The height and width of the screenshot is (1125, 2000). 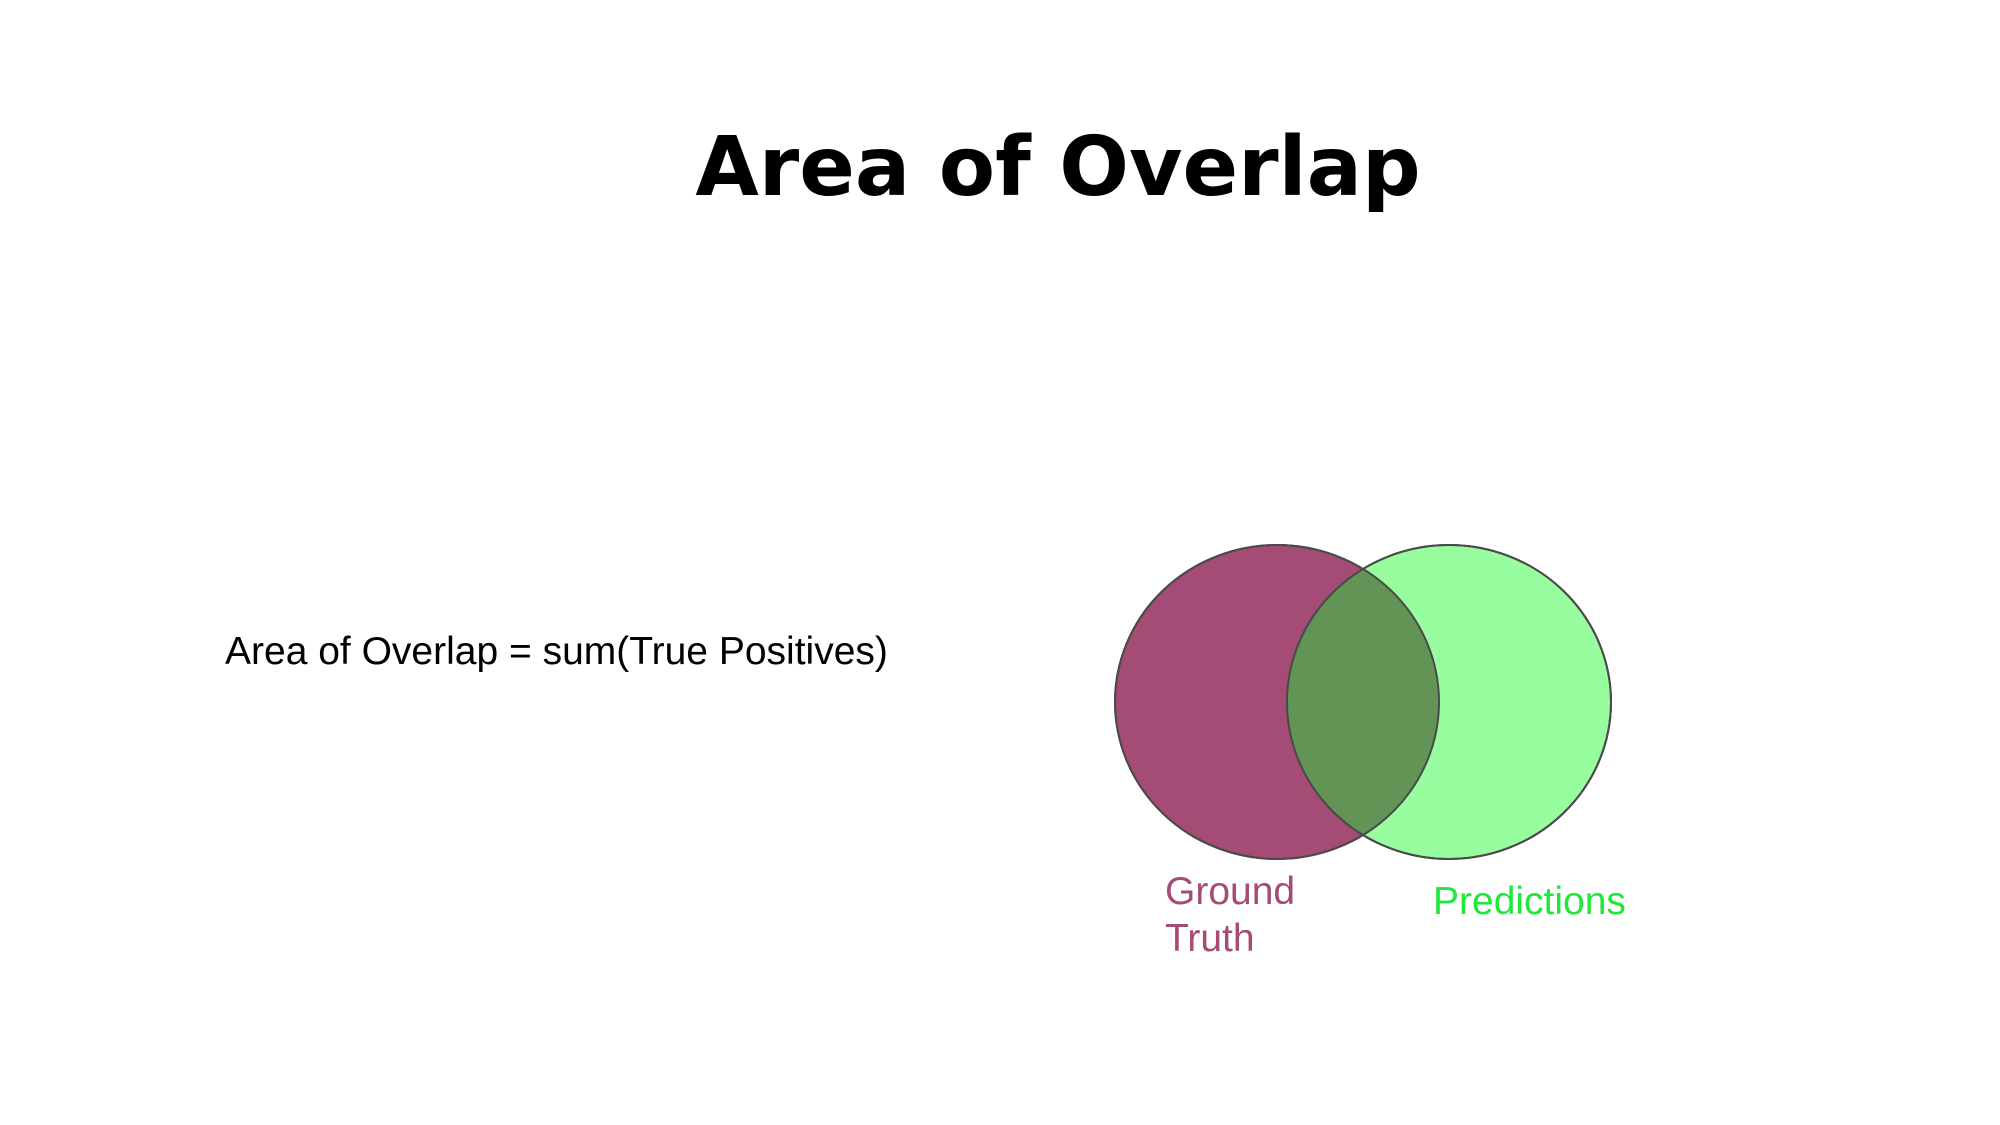 What do you see at coordinates (1529, 901) in the screenshot?
I see `predictions-label: Predictions` at bounding box center [1529, 901].